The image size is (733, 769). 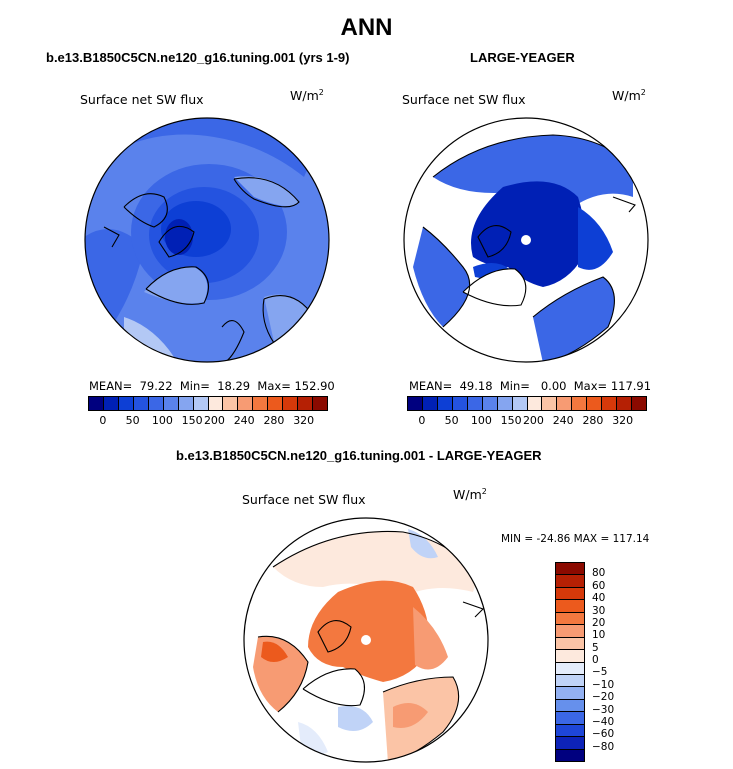 I want to click on panel-3-minmax: MIN = -24.86 MAX = 117.14, so click(x=575, y=539).